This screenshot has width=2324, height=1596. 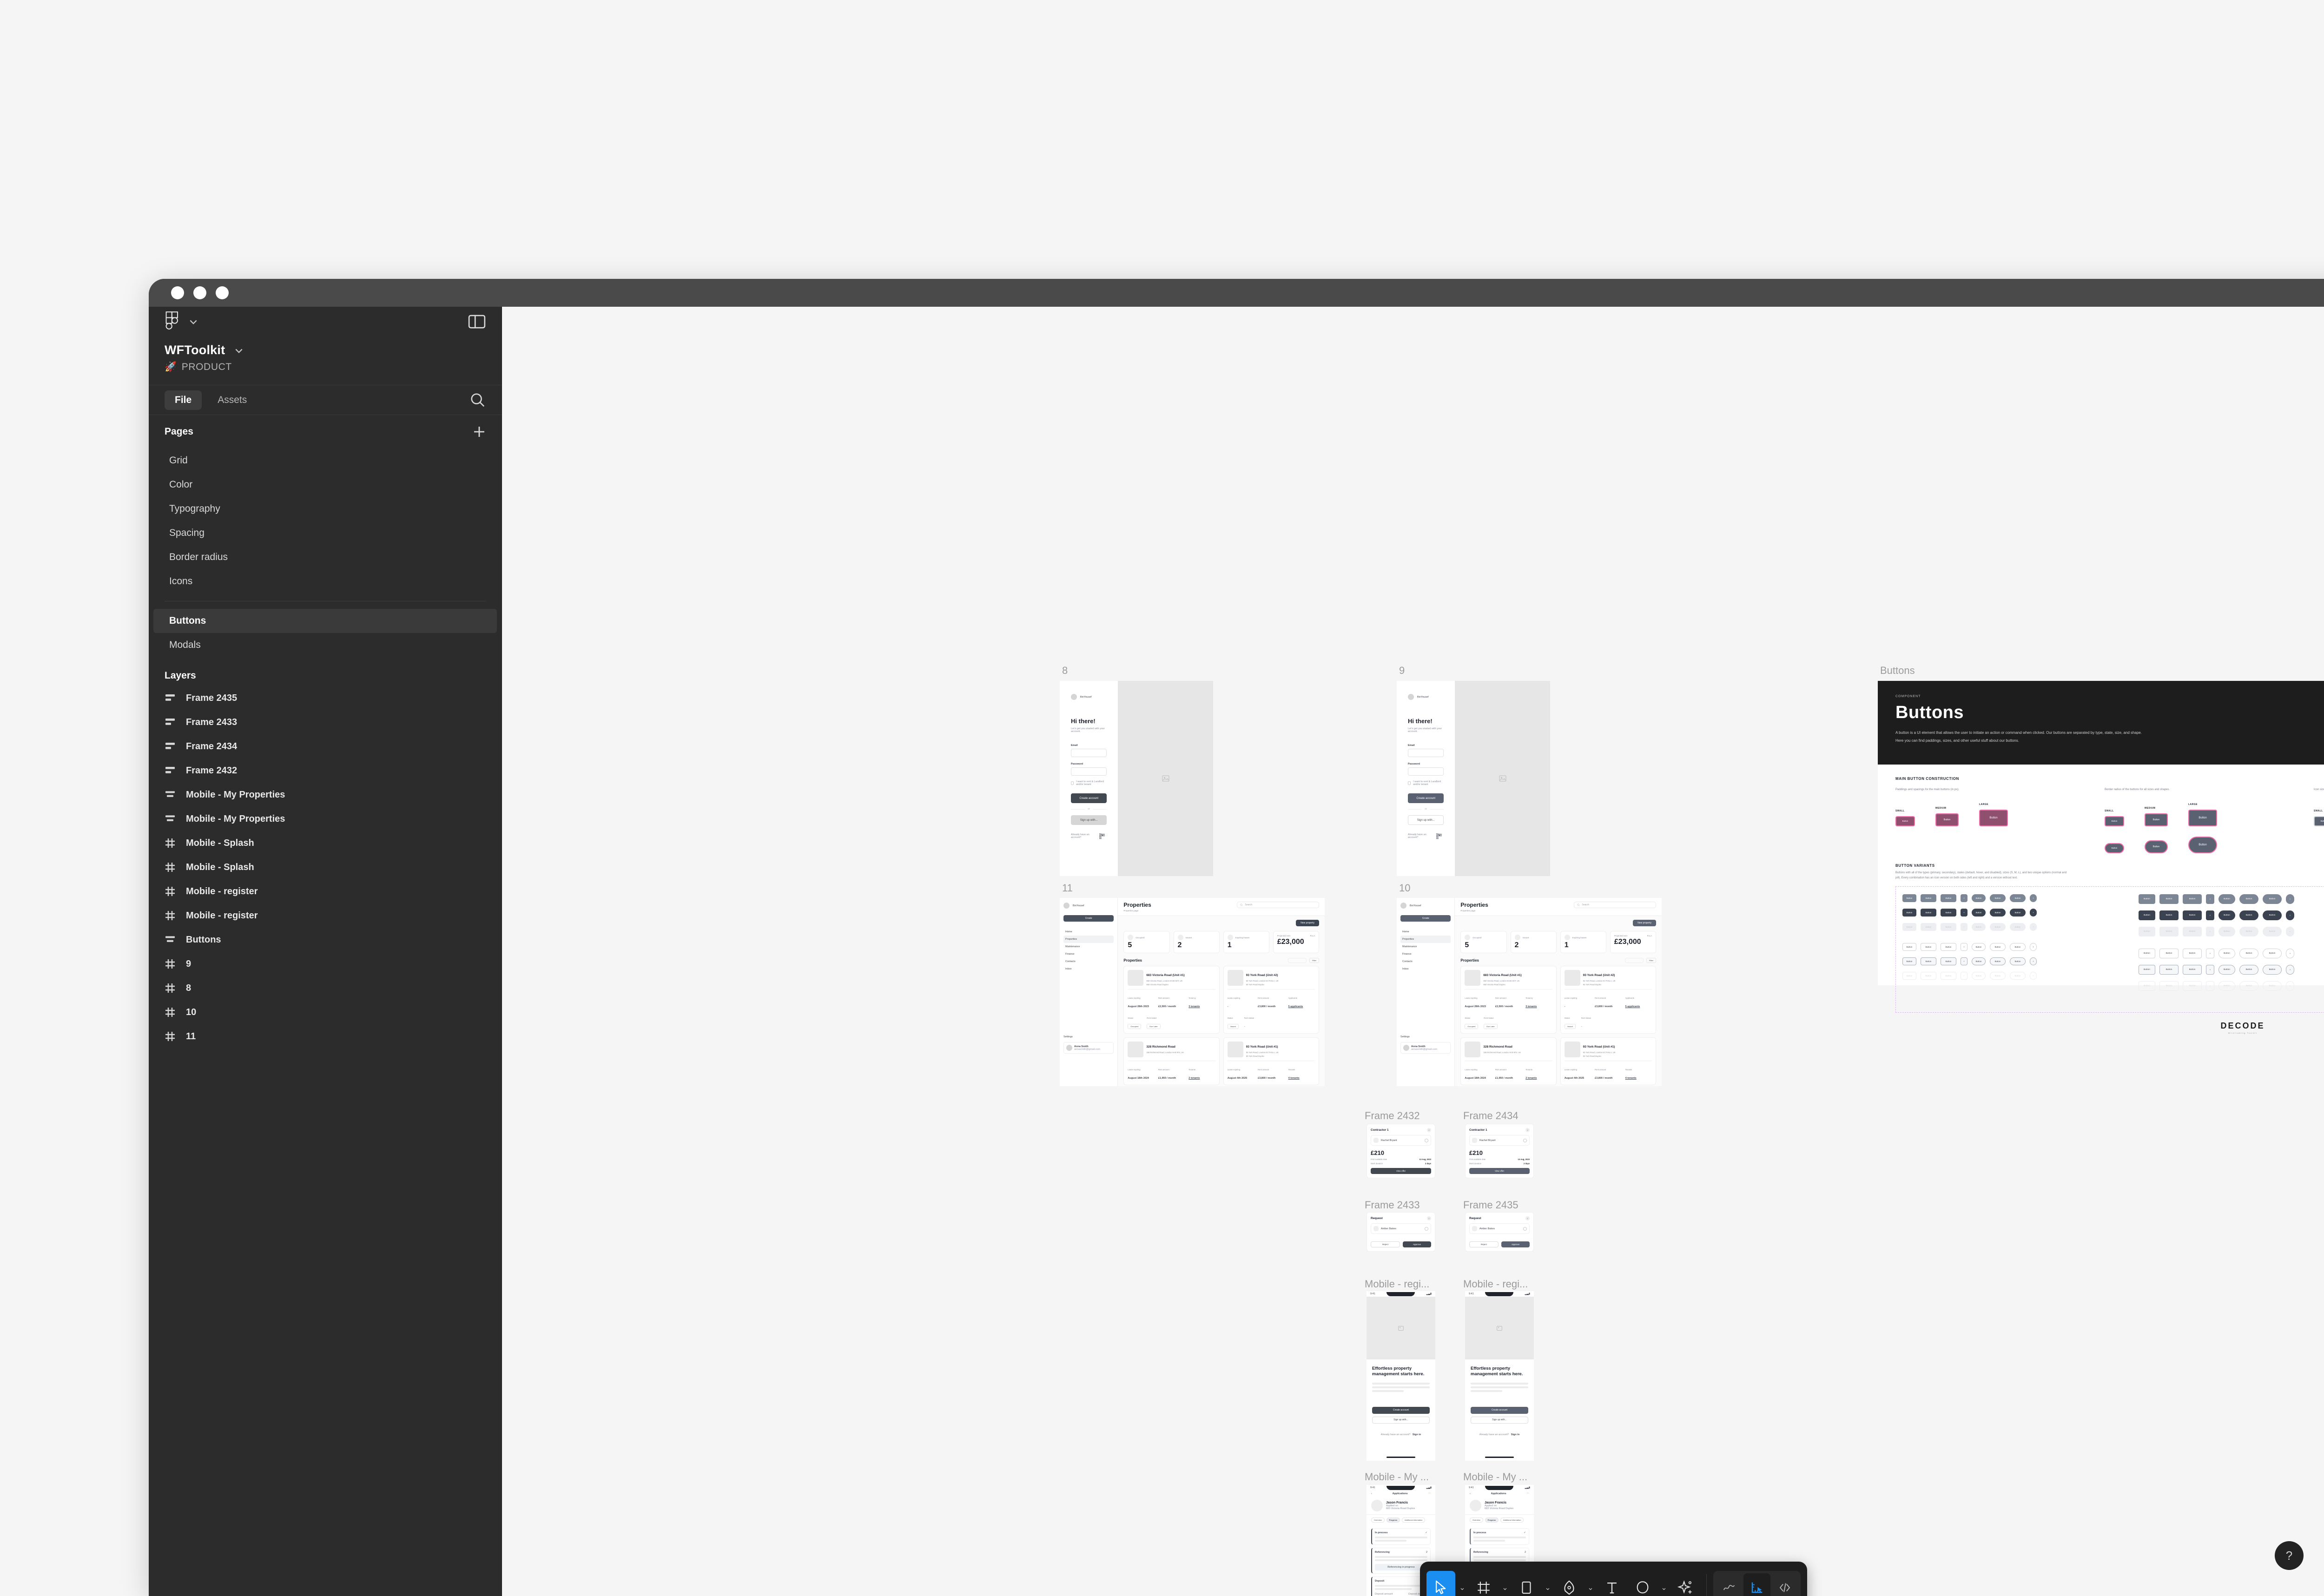 What do you see at coordinates (181, 321) in the screenshot?
I see `figma-menu-button` at bounding box center [181, 321].